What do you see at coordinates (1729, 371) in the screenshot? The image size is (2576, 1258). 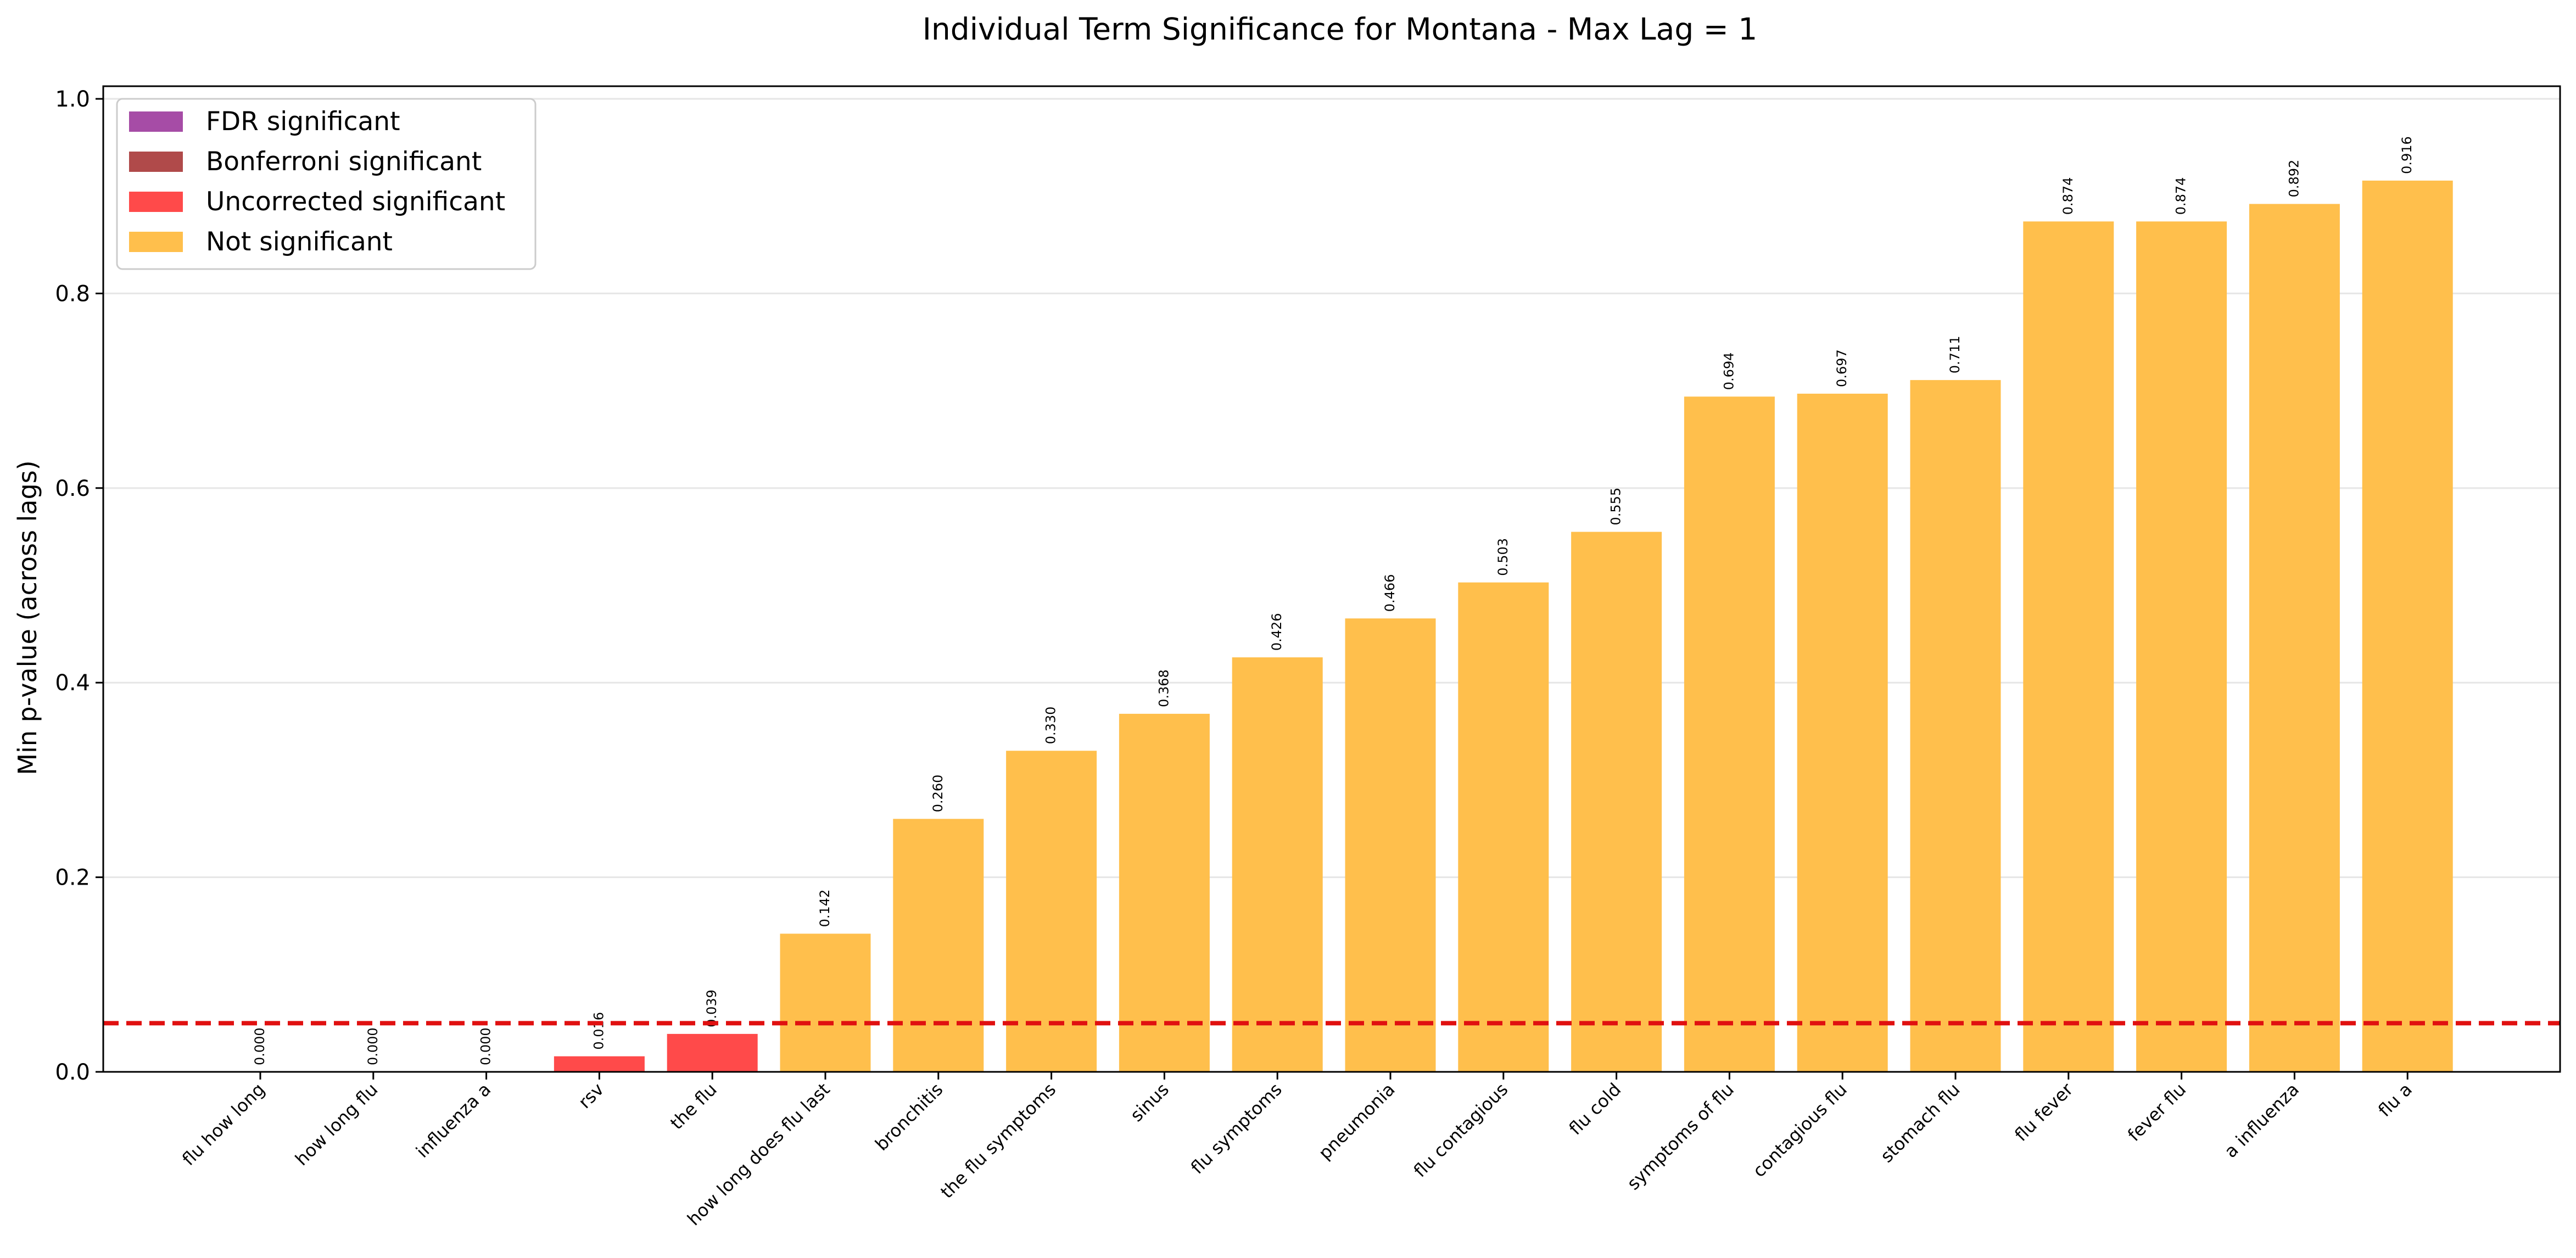 I see `data-label: 0.694` at bounding box center [1729, 371].